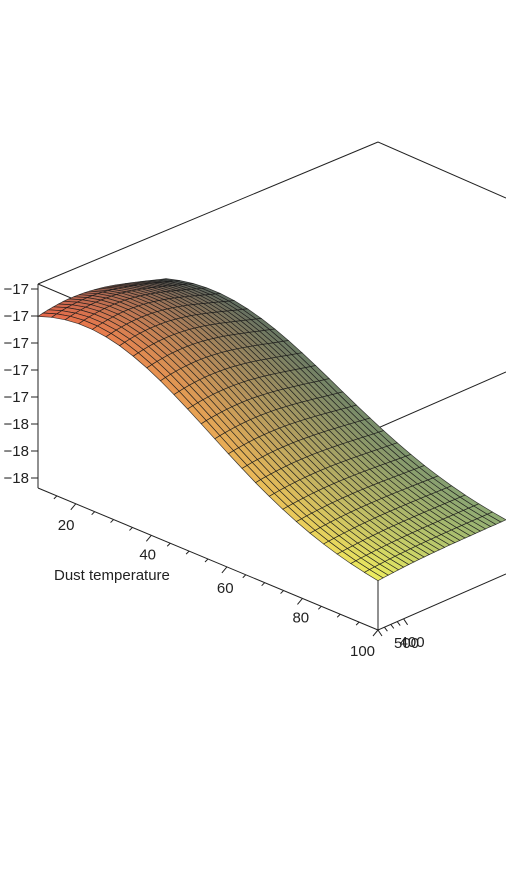 The width and height of the screenshot is (506, 872). Describe the element at coordinates (300, 617) in the screenshot. I see `x-tick-label: 80` at that location.